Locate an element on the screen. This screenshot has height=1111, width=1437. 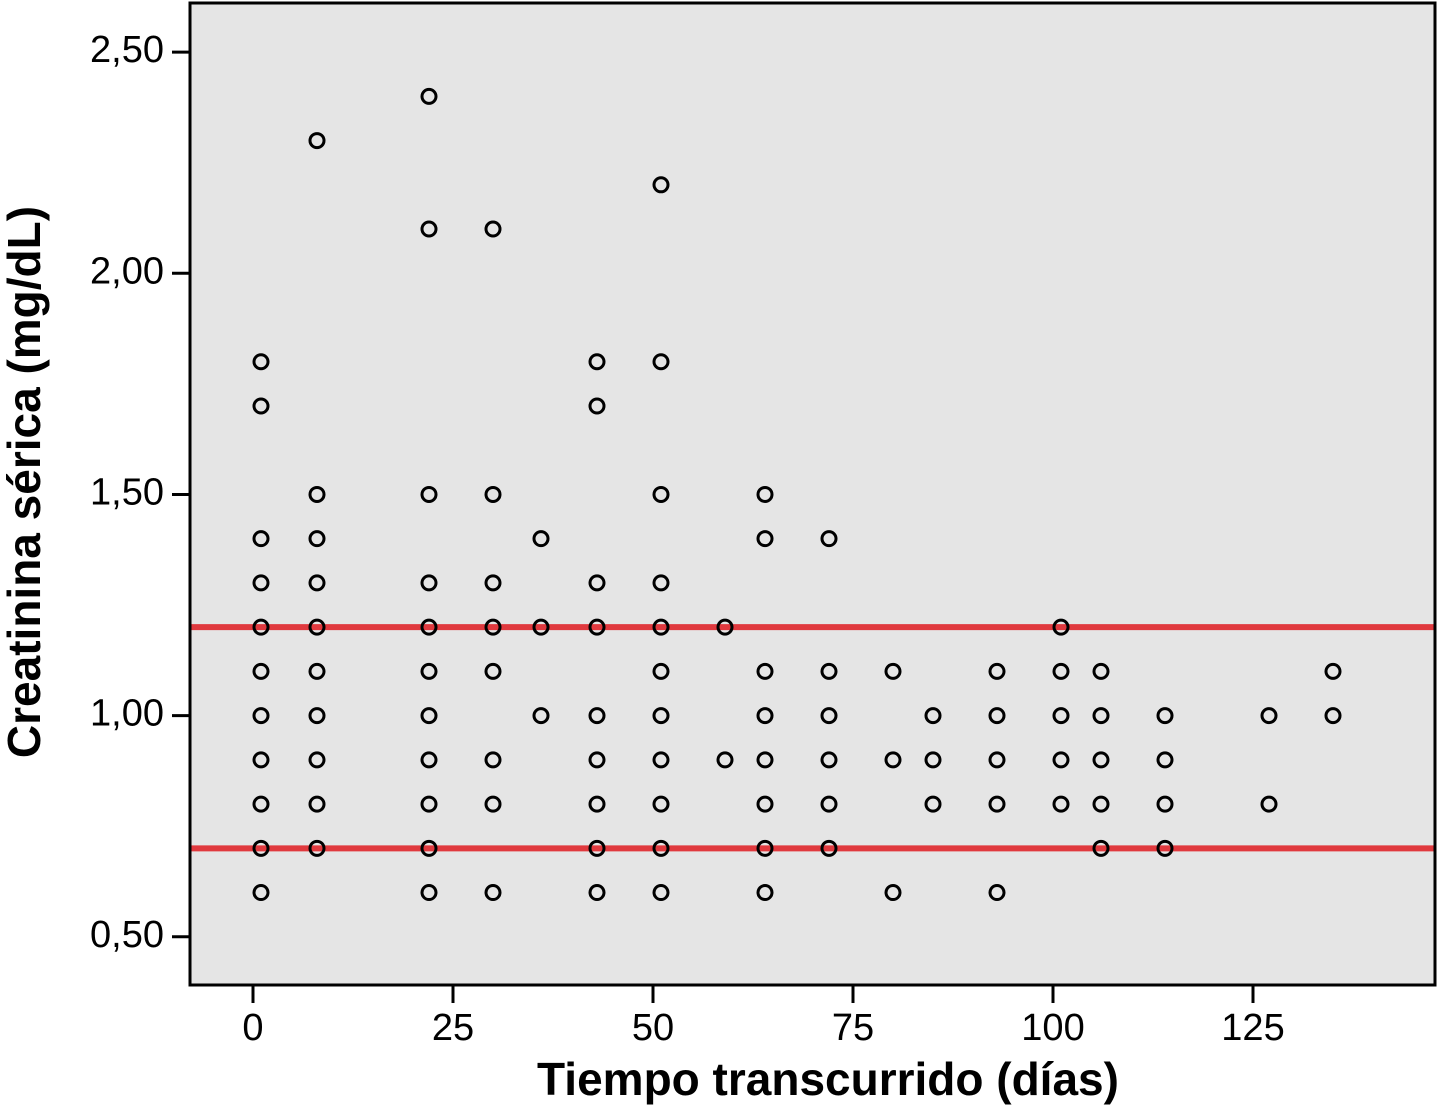
y-tick-label: 1,00 is located at coordinates (127, 714).